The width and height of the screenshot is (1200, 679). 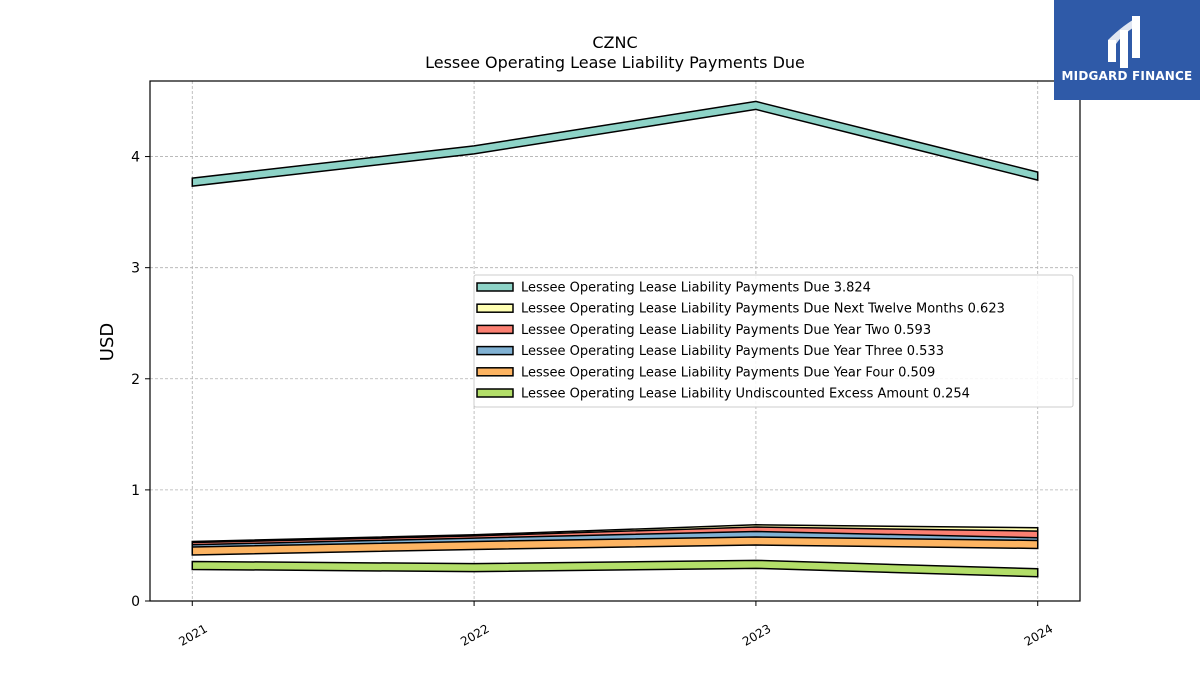 I want to click on legend-box, so click(x=773, y=341).